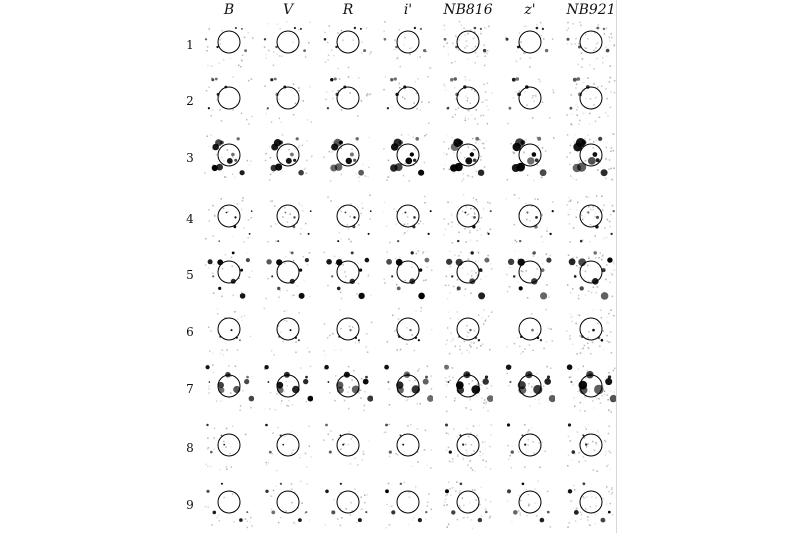 The height and width of the screenshot is (533, 800). What do you see at coordinates (530, 275) in the screenshot?
I see `postage-stamp-r5-c6` at bounding box center [530, 275].